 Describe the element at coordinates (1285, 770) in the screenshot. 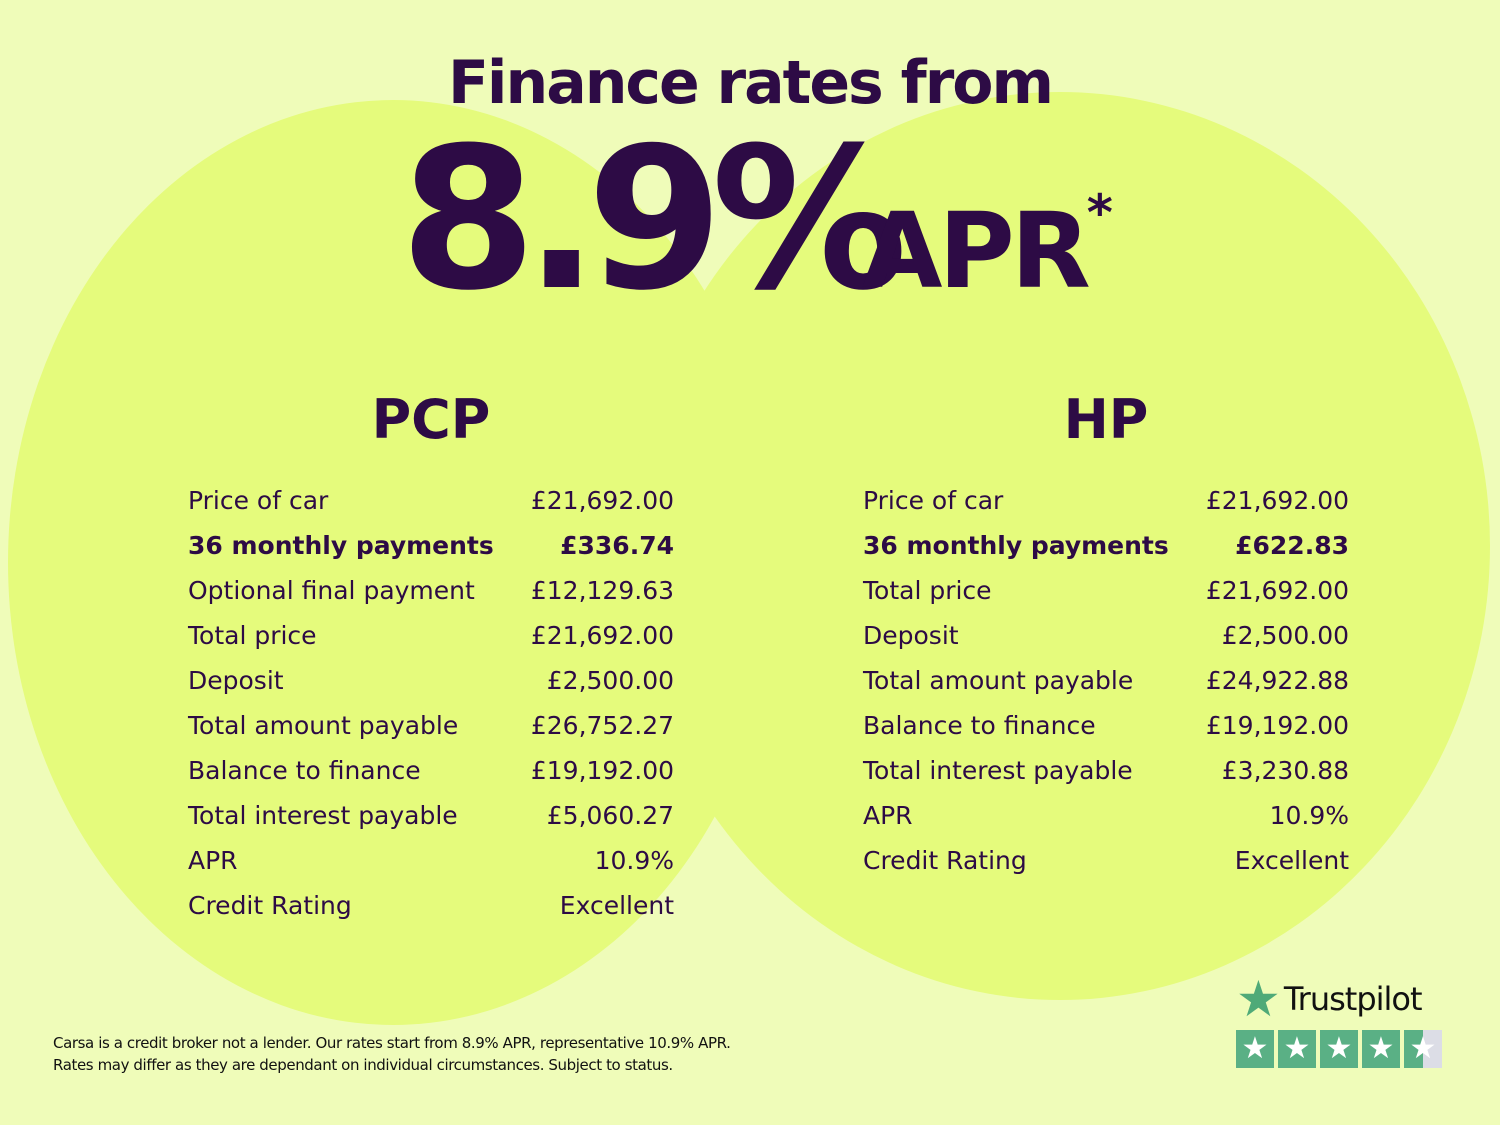

I see `row-value: £3,230.88` at that location.